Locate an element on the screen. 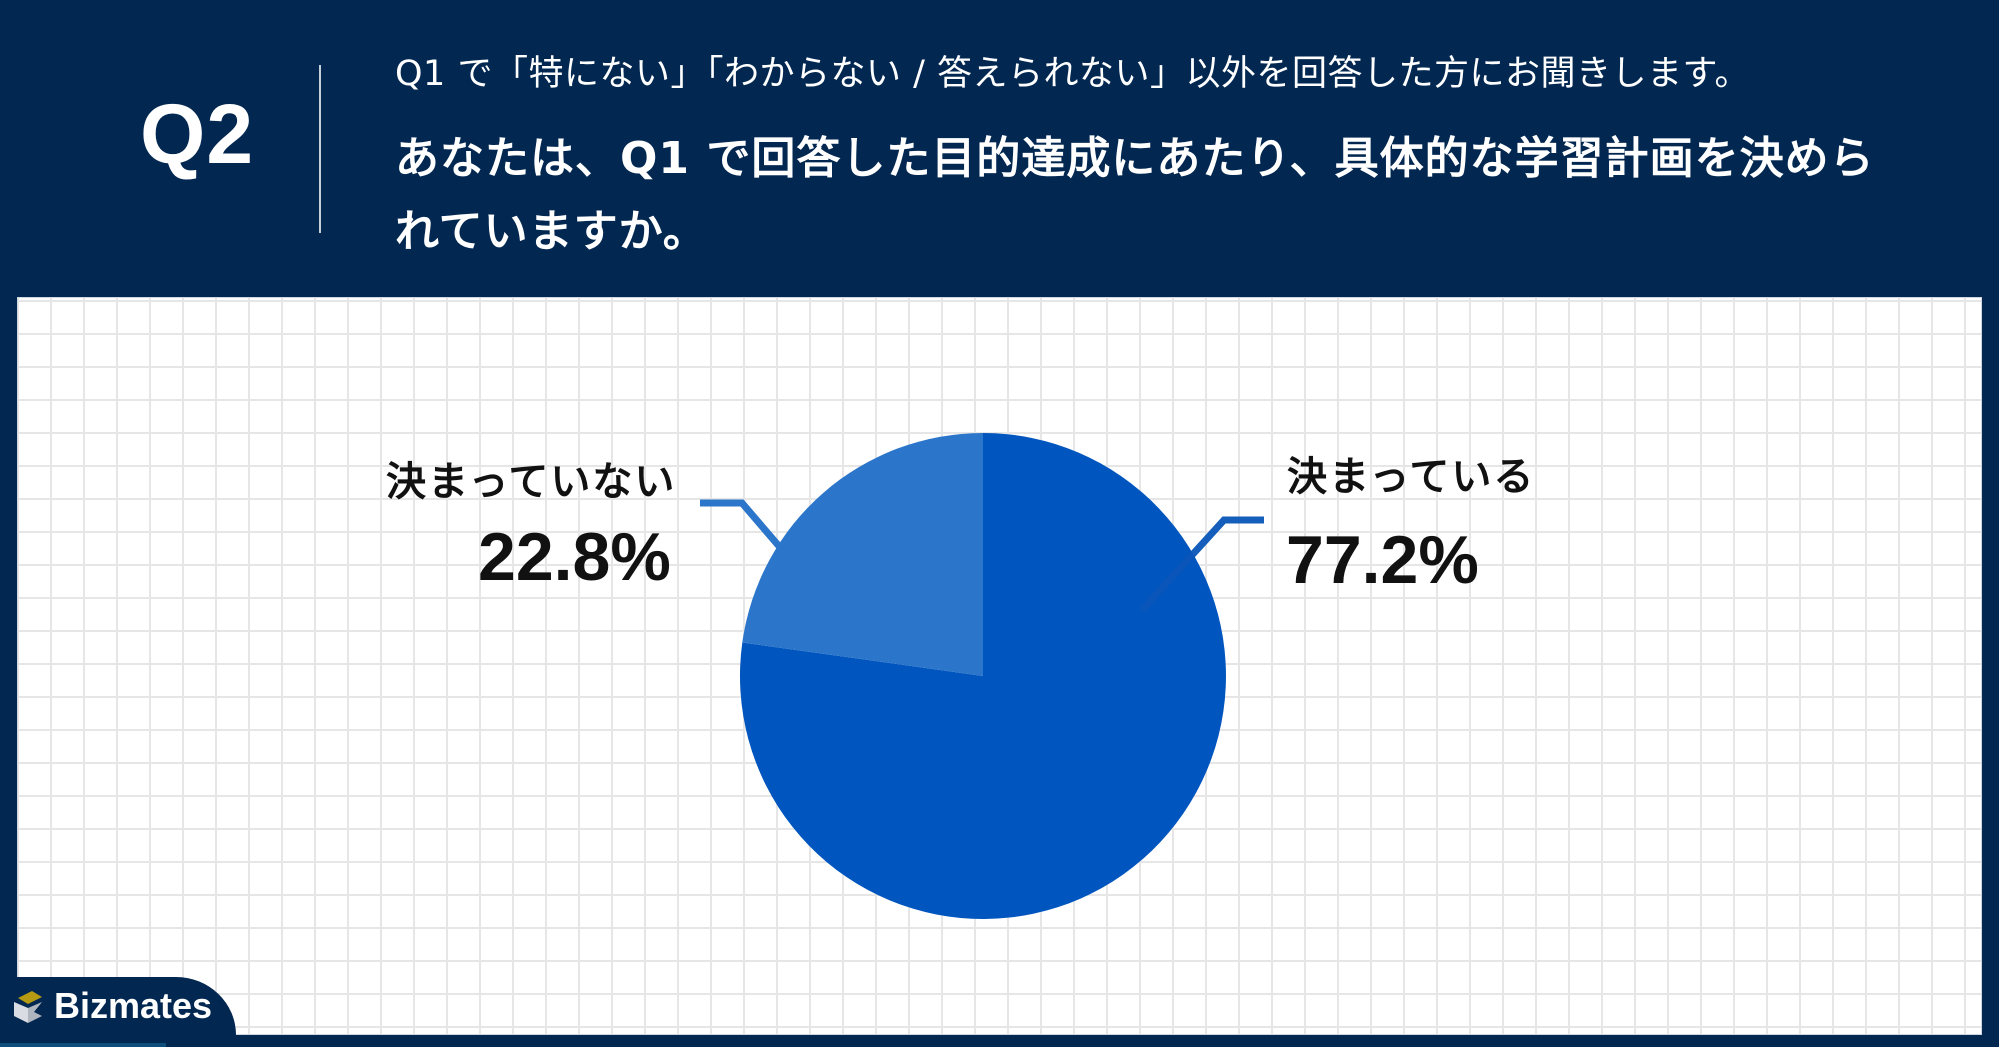 Image resolution: width=1999 pixels, height=1047 pixels. header-divider is located at coordinates (320, 149).